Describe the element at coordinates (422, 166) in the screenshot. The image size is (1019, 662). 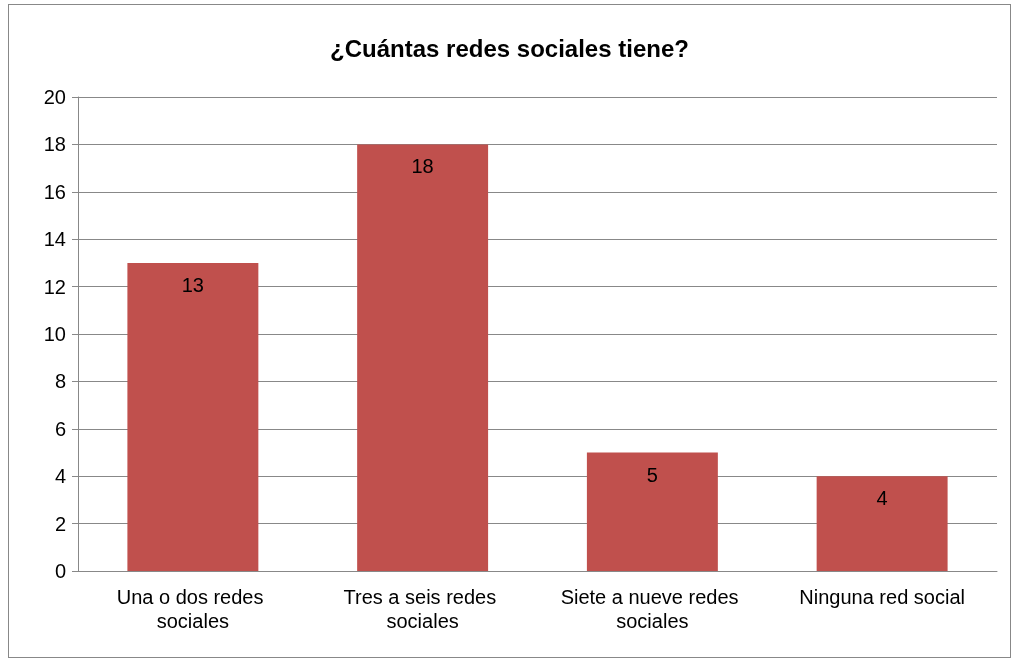
I see `data-label: 18` at that location.